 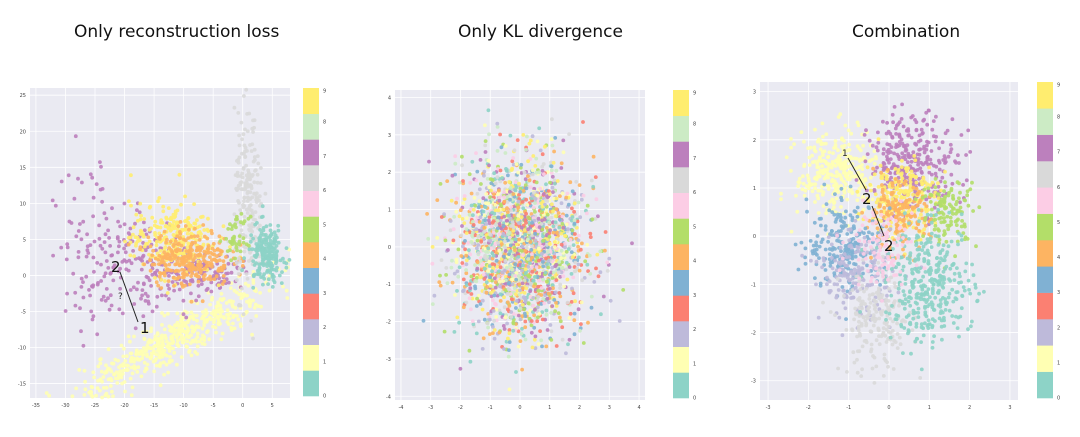 What do you see at coordinates (389, 211) in the screenshot?
I see `y-tick-label: 1` at bounding box center [389, 211].